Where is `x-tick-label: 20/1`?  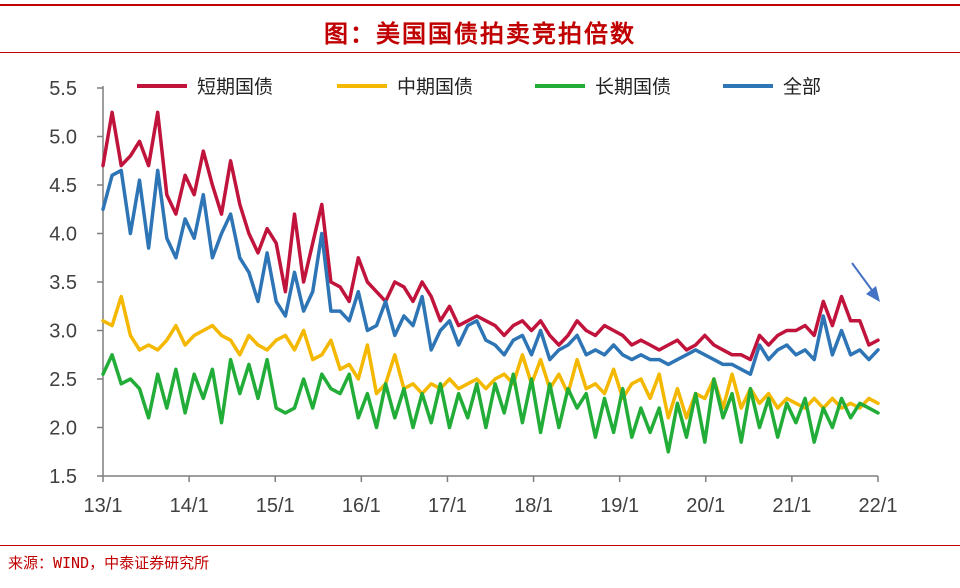
x-tick-label: 20/1 is located at coordinates (705, 506).